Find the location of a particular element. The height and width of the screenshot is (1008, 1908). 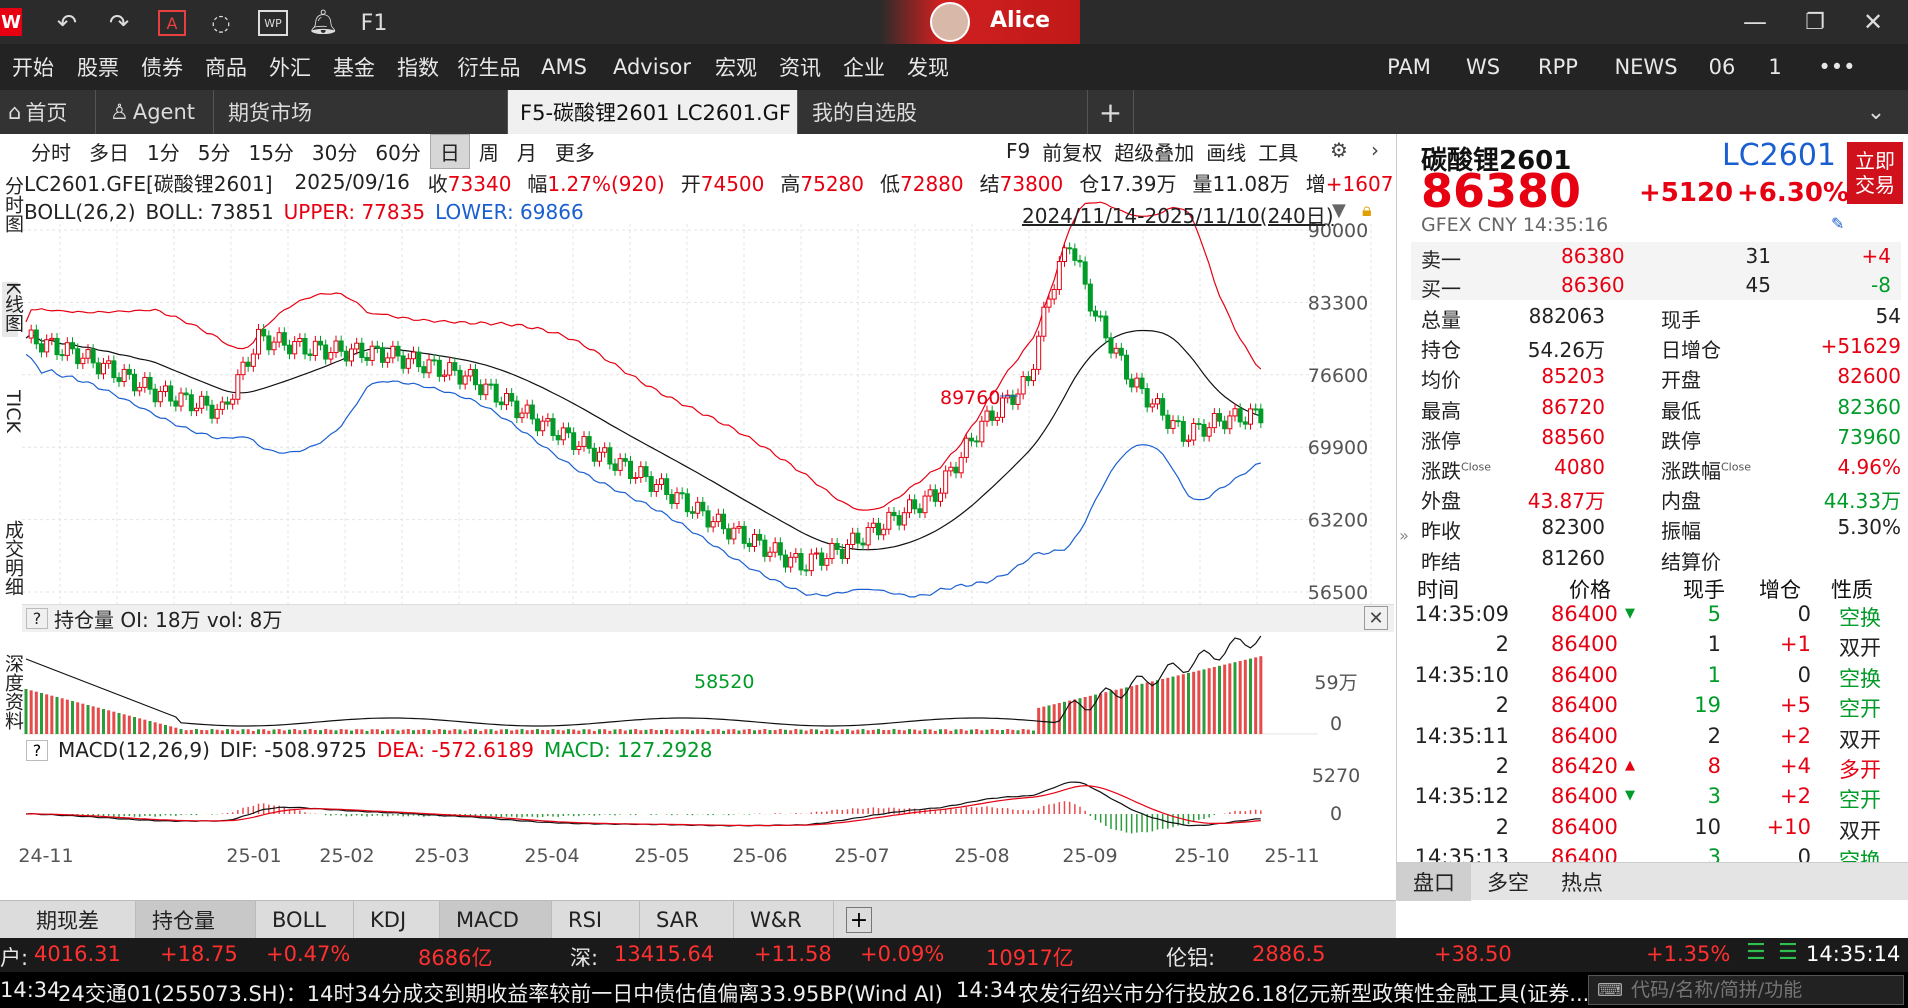

minimize-icon: — is located at coordinates (1755, 22).